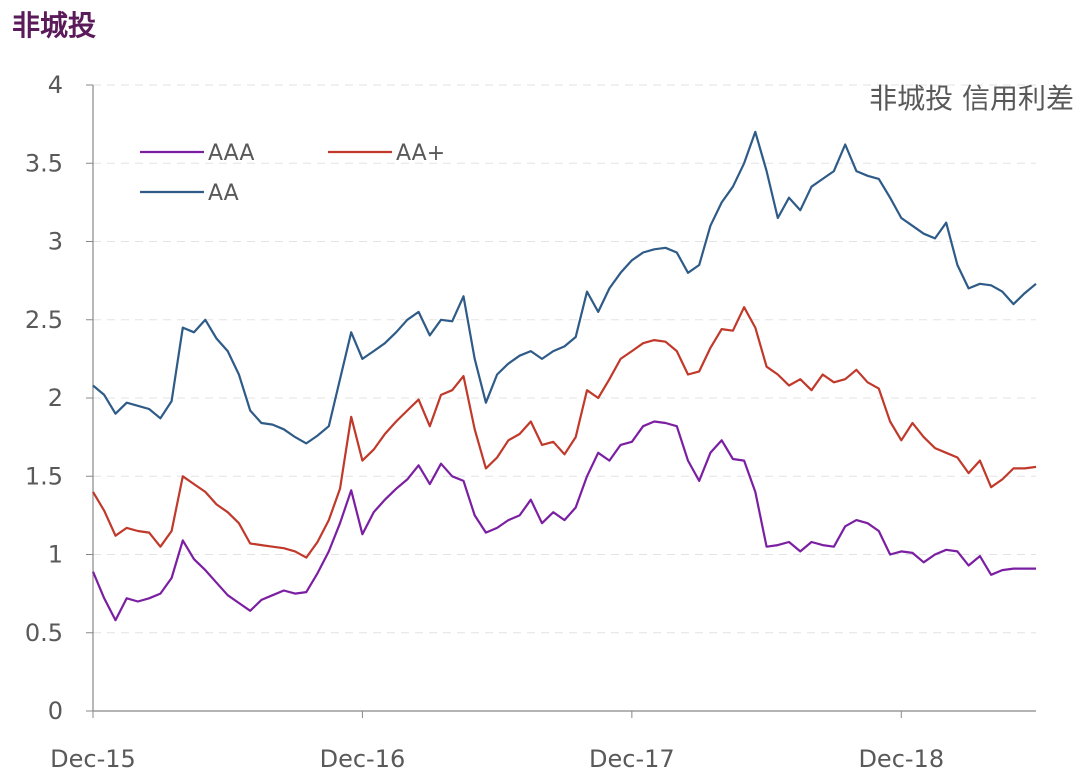  What do you see at coordinates (44, 633) in the screenshot?
I see `y-tick-label: 0.5` at bounding box center [44, 633].